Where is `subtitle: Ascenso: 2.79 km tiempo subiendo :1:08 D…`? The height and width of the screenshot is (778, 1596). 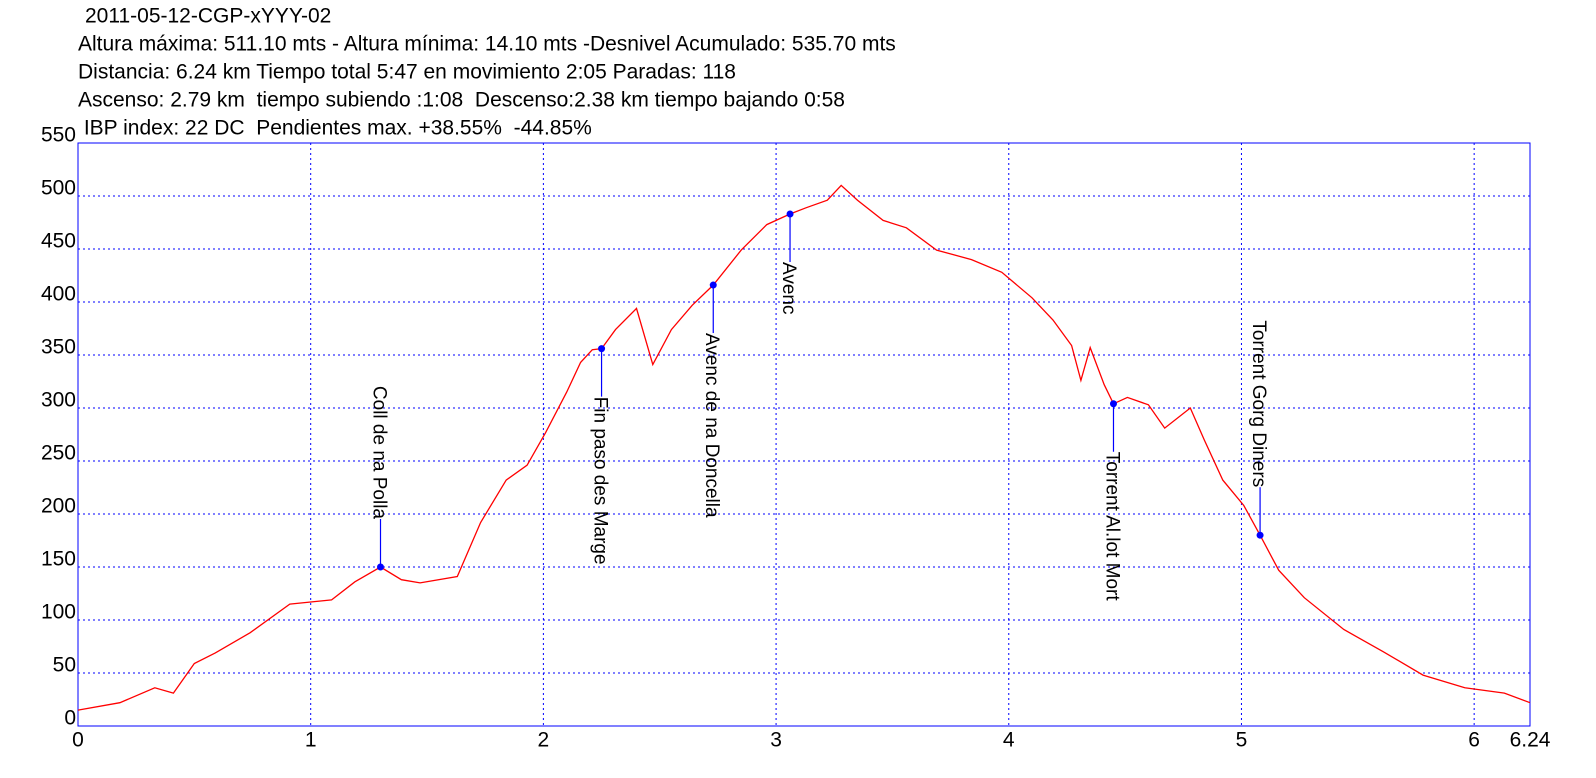
subtitle: Ascenso: 2.79 km tiempo subiendo :1:08 D… is located at coordinates (461, 100).